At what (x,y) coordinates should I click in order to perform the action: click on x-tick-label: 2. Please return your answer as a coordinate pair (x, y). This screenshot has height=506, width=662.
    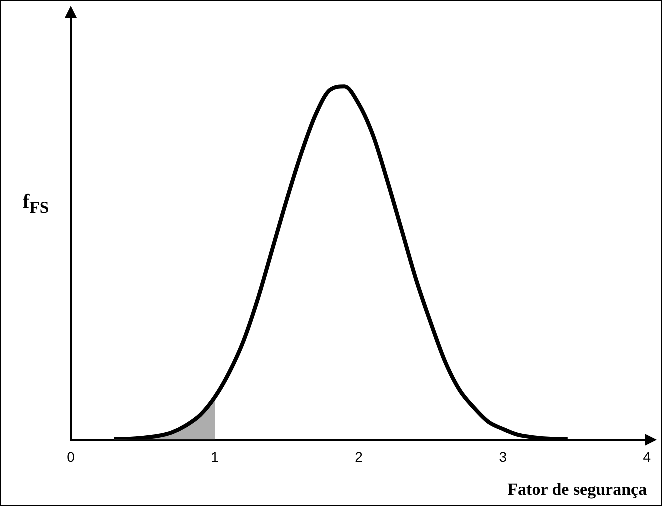
    Looking at the image, I should click on (359, 457).